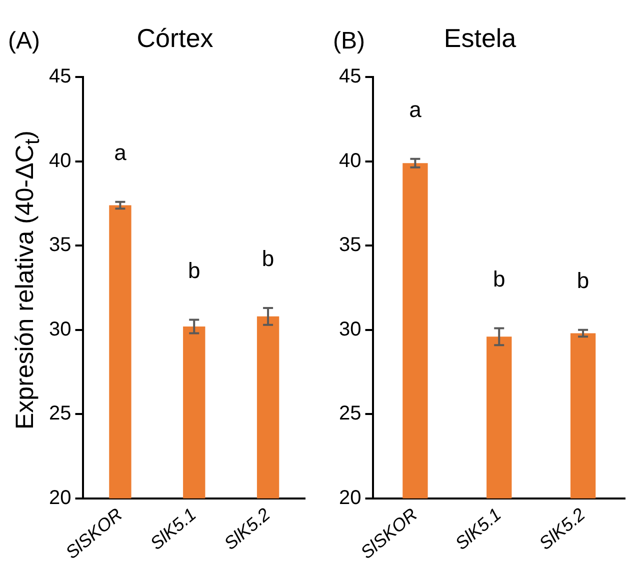 The height and width of the screenshot is (580, 635). Describe the element at coordinates (175, 37) in the screenshot. I see `chart-title: Córtex` at that location.